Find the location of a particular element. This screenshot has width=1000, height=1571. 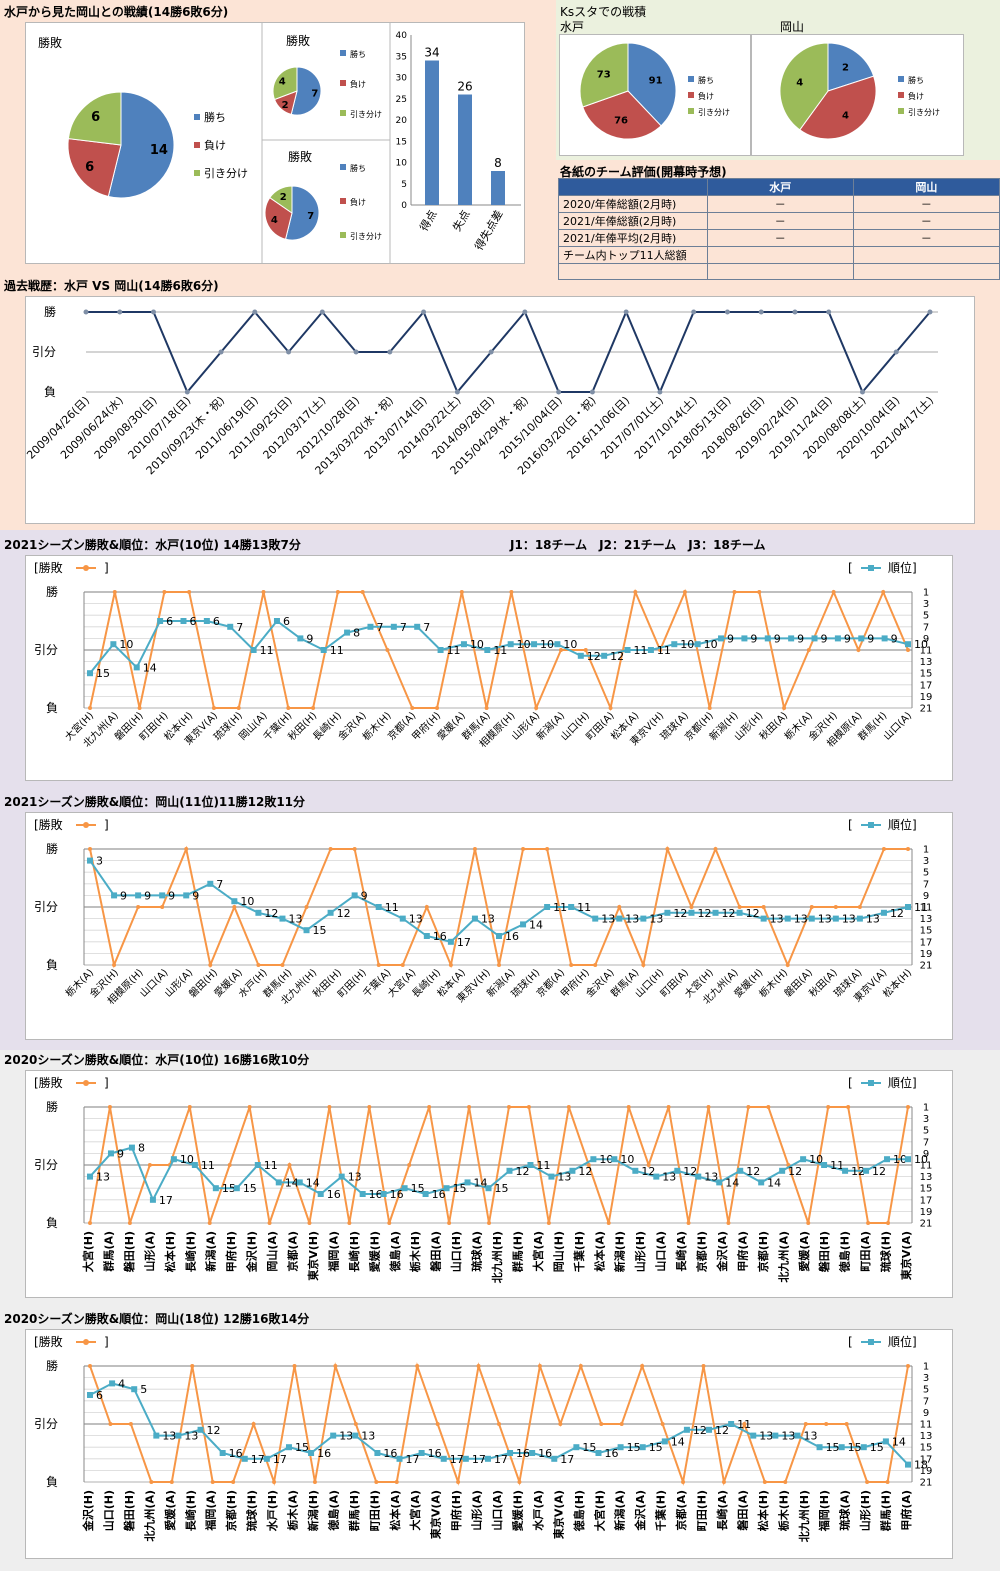

pie-data-label: 7 is located at coordinates (314, 94).